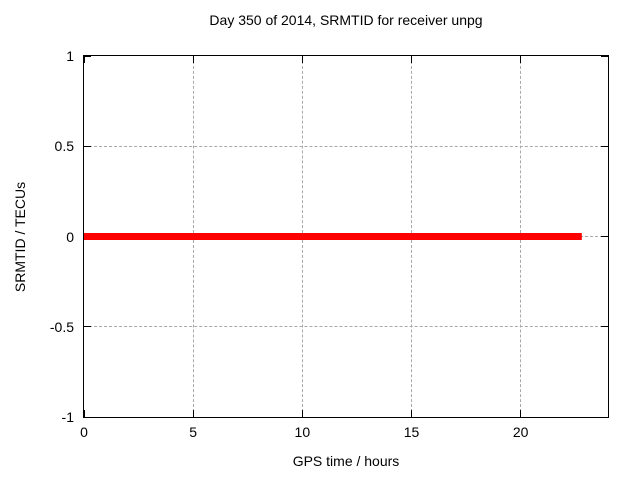  What do you see at coordinates (70, 56) in the screenshot?
I see `y-tick-label: 1` at bounding box center [70, 56].